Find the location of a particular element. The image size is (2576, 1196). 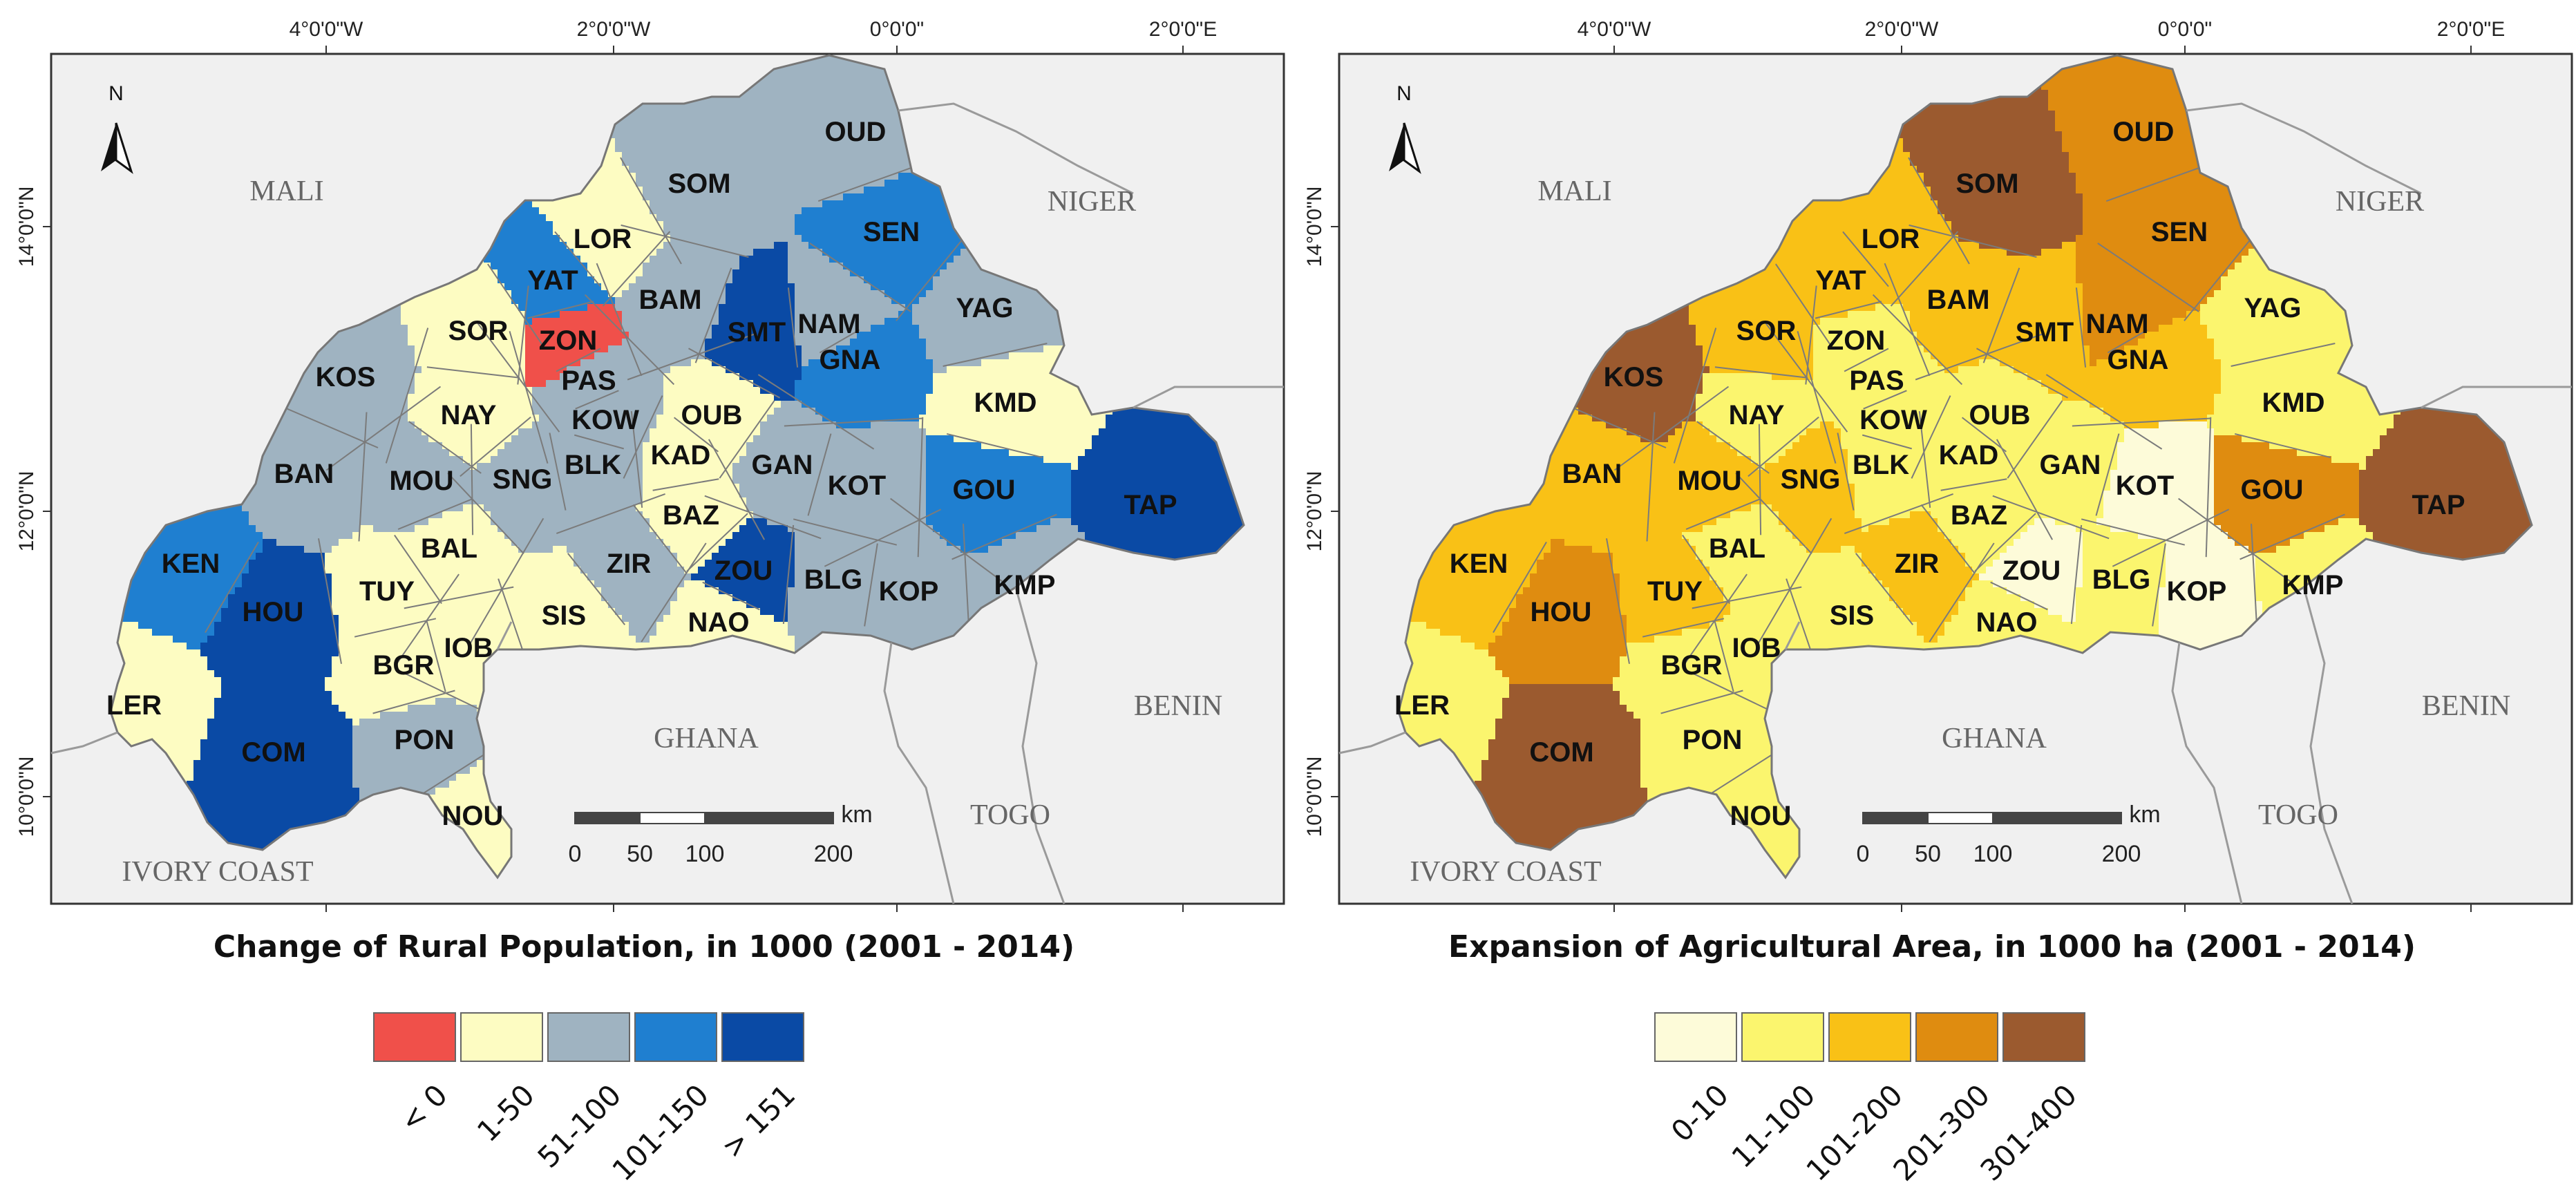

province-label-tuy: TUY is located at coordinates (1675, 591).